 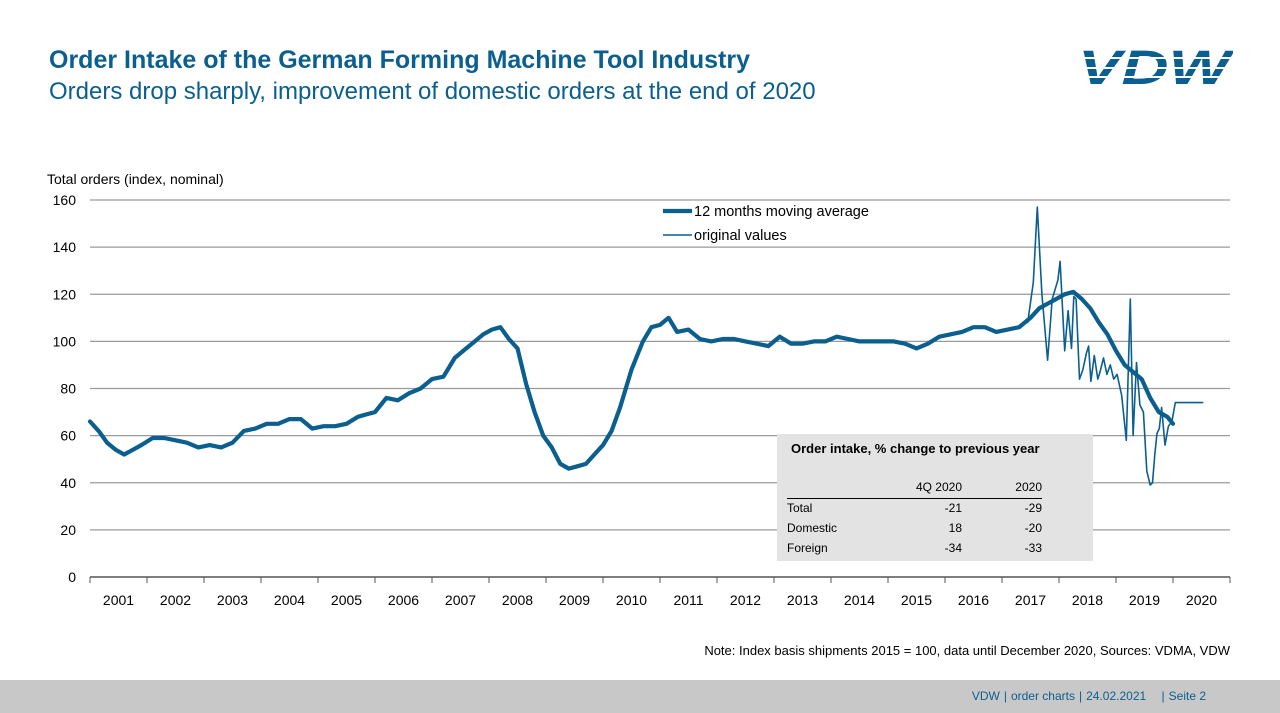 What do you see at coordinates (834, 488) in the screenshot?
I see `table-header-label` at bounding box center [834, 488].